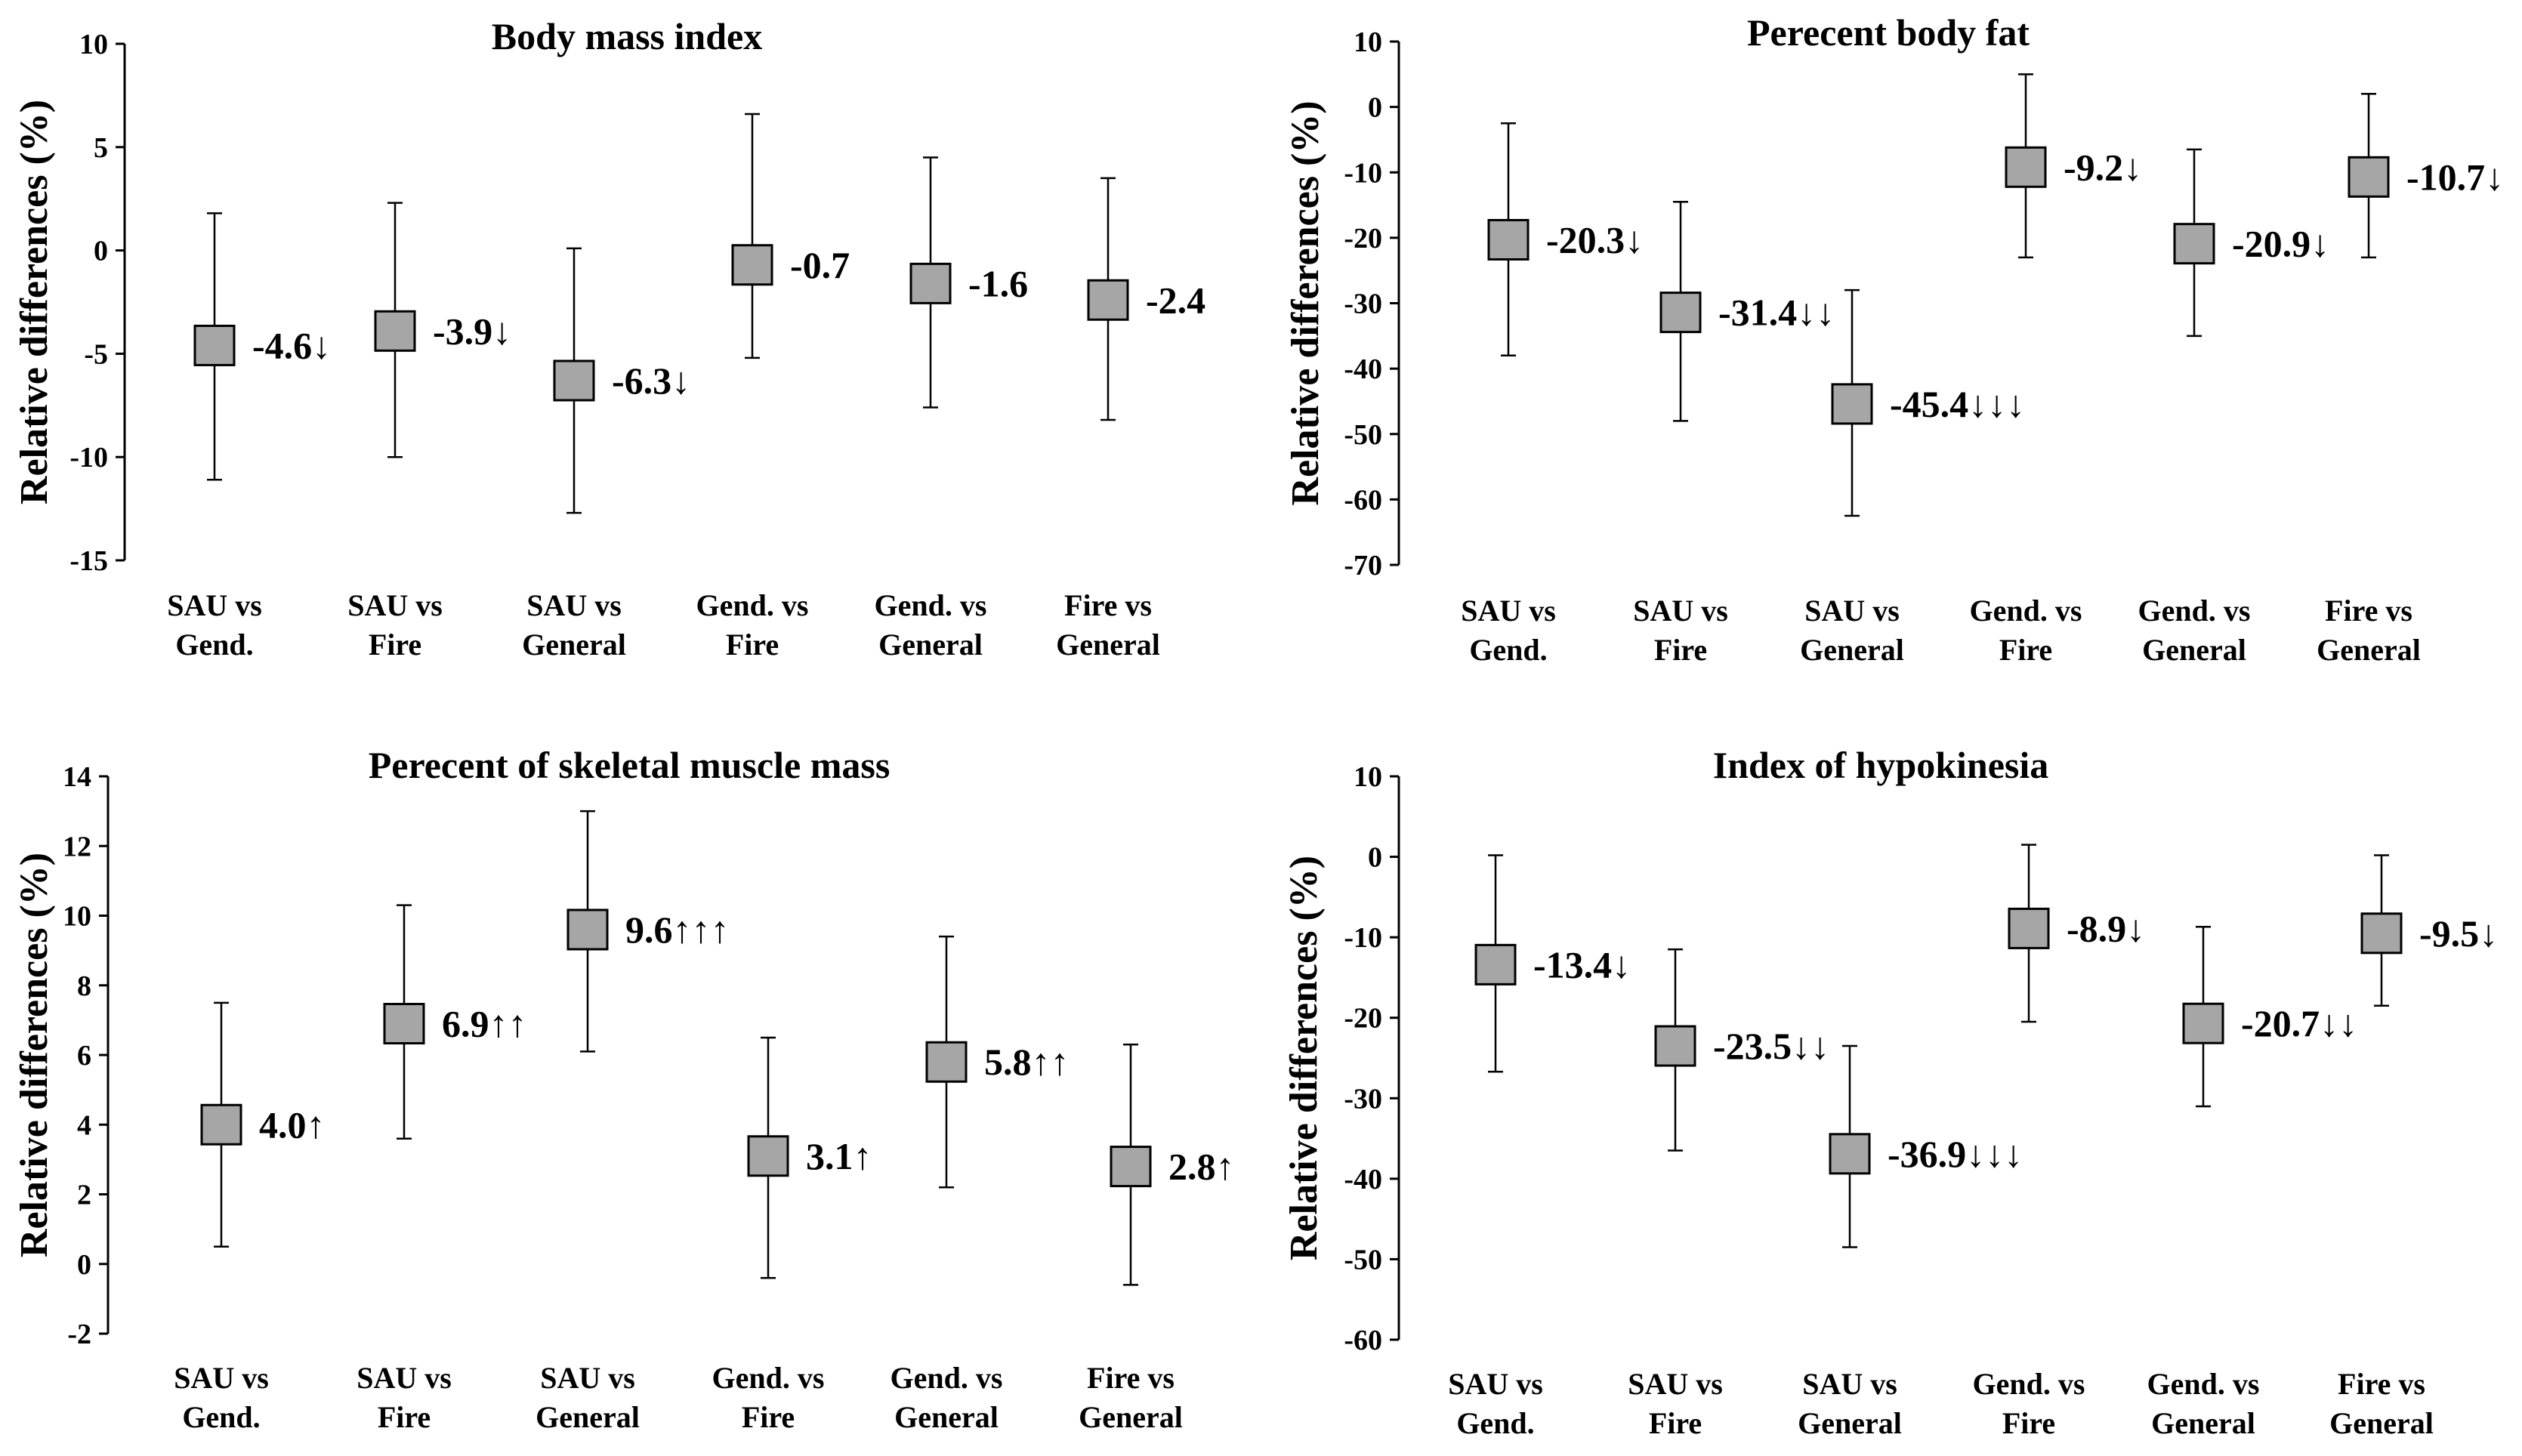  I want to click on y-tick-label: 14, so click(77, 777).